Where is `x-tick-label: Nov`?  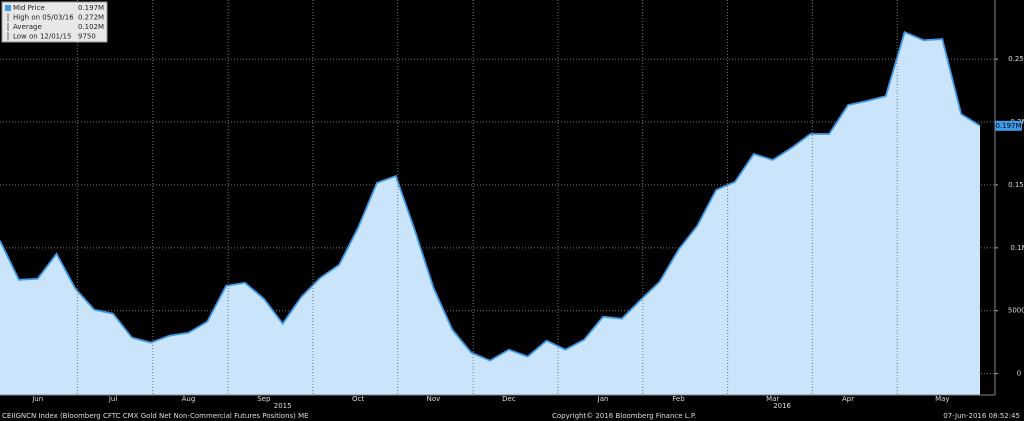 x-tick-label: Nov is located at coordinates (434, 399).